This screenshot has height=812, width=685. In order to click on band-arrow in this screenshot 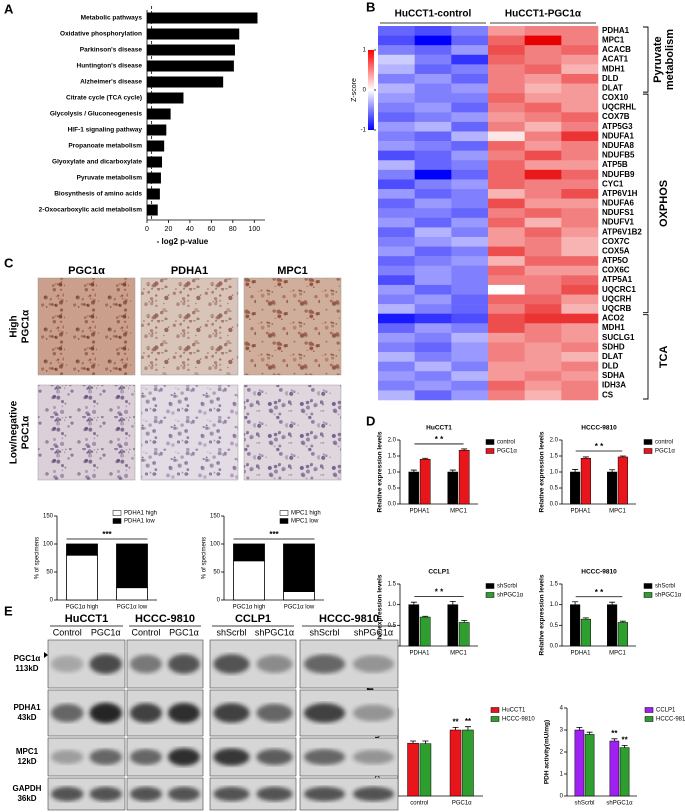, I will do `click(46, 655)`.